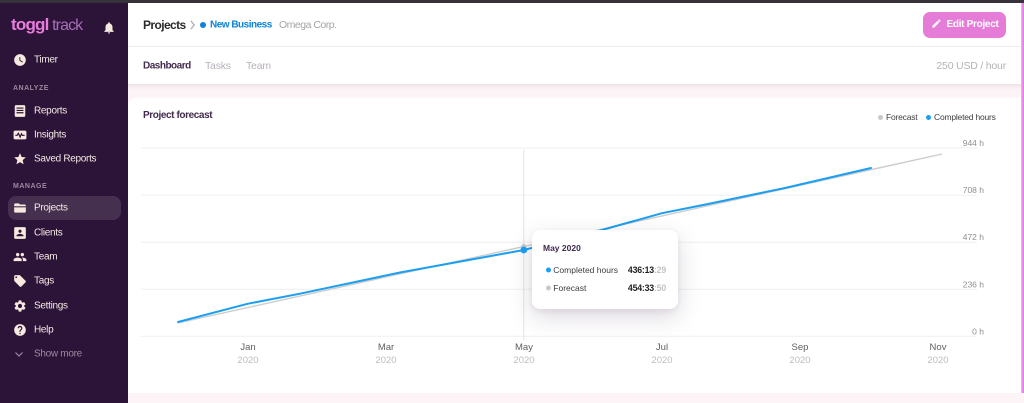 This screenshot has width=1024, height=403. Describe the element at coordinates (974, 237) in the screenshot. I see `svg-text: 472 h` at that location.